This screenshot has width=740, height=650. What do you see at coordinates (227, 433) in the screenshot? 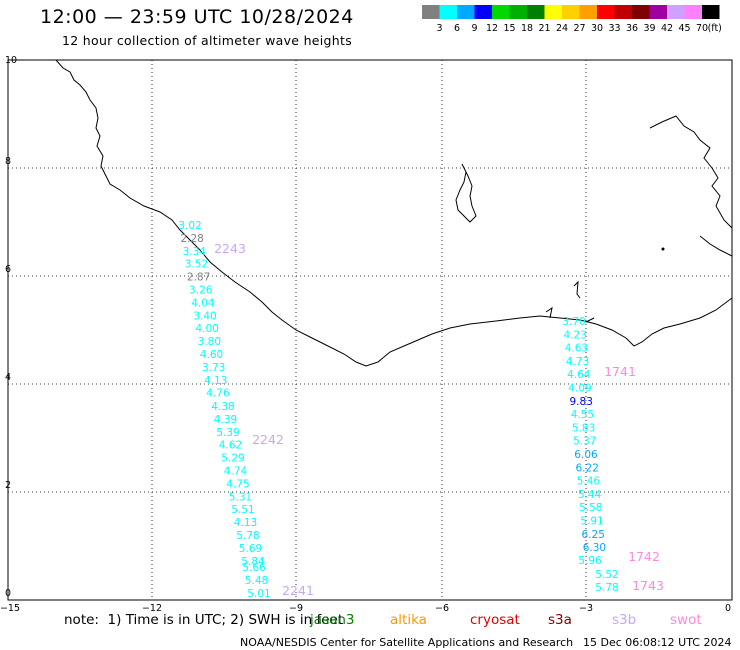
I see `wave-height-value: 5.39` at bounding box center [227, 433].